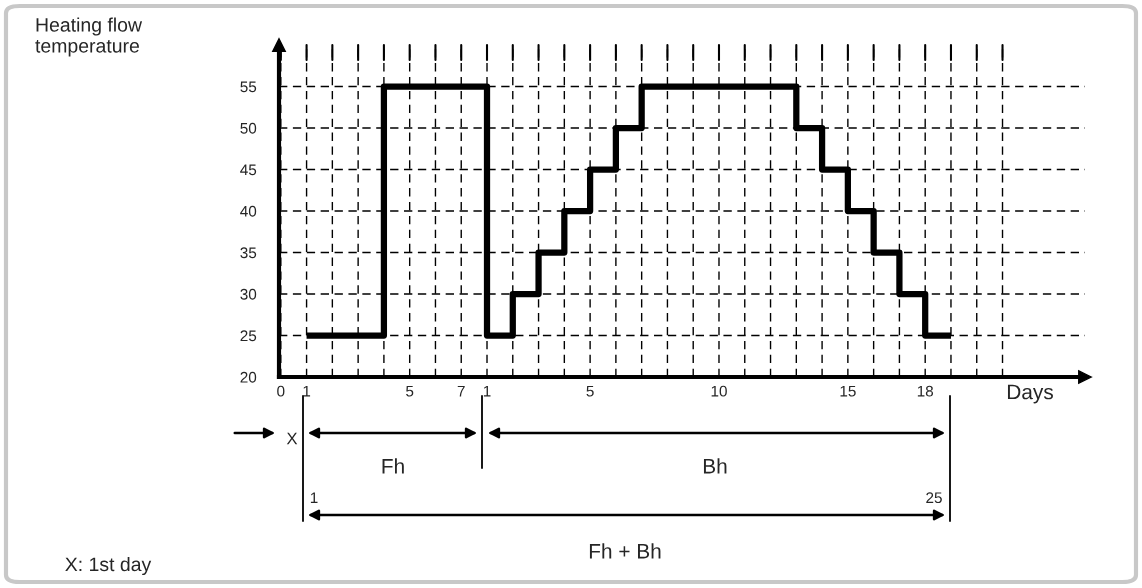 Image resolution: width=1142 pixels, height=588 pixels. I want to click on x-tick-label: 18, so click(925, 391).